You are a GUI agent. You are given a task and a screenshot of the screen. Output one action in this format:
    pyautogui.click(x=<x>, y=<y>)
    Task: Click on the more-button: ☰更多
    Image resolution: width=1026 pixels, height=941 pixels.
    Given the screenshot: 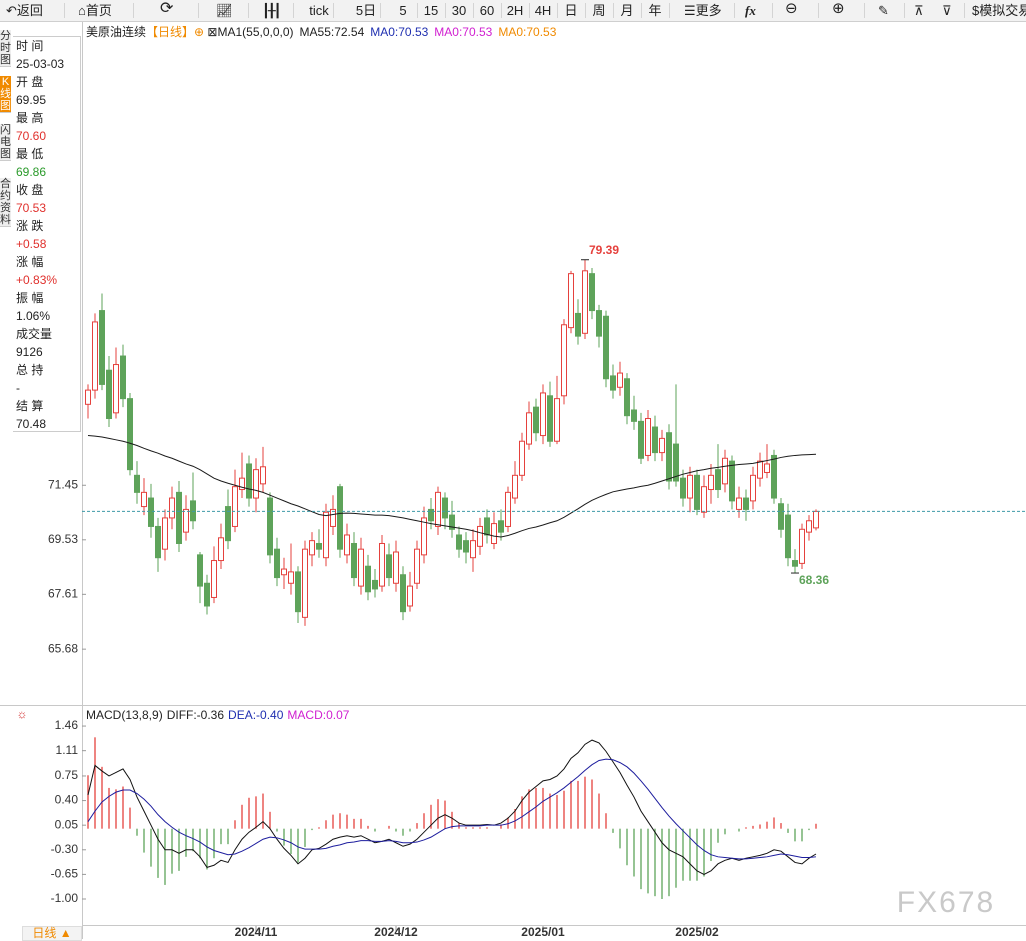 What is the action you would take?
    pyautogui.click(x=703, y=10)
    